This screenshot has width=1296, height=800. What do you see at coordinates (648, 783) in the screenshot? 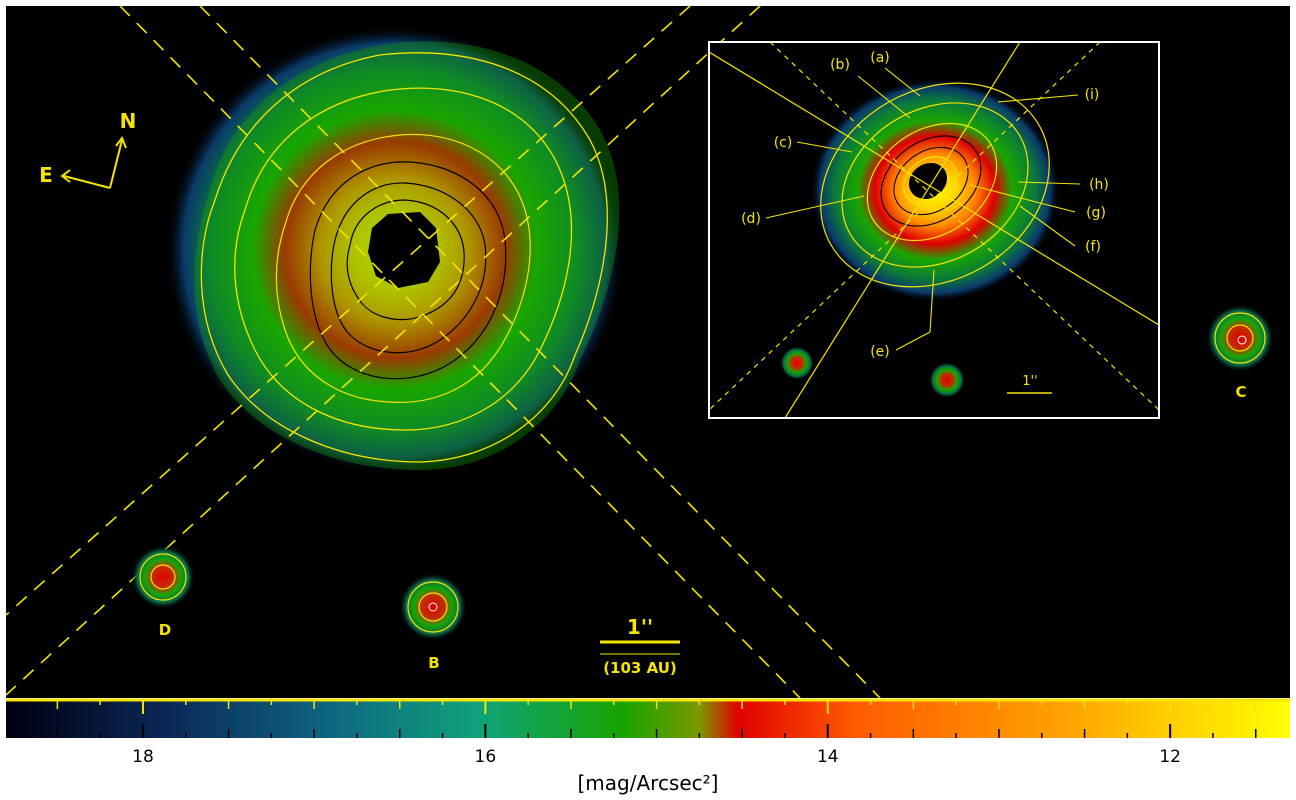
I see `colorbar-unit-label: [mag/Arcsec²]` at bounding box center [648, 783].